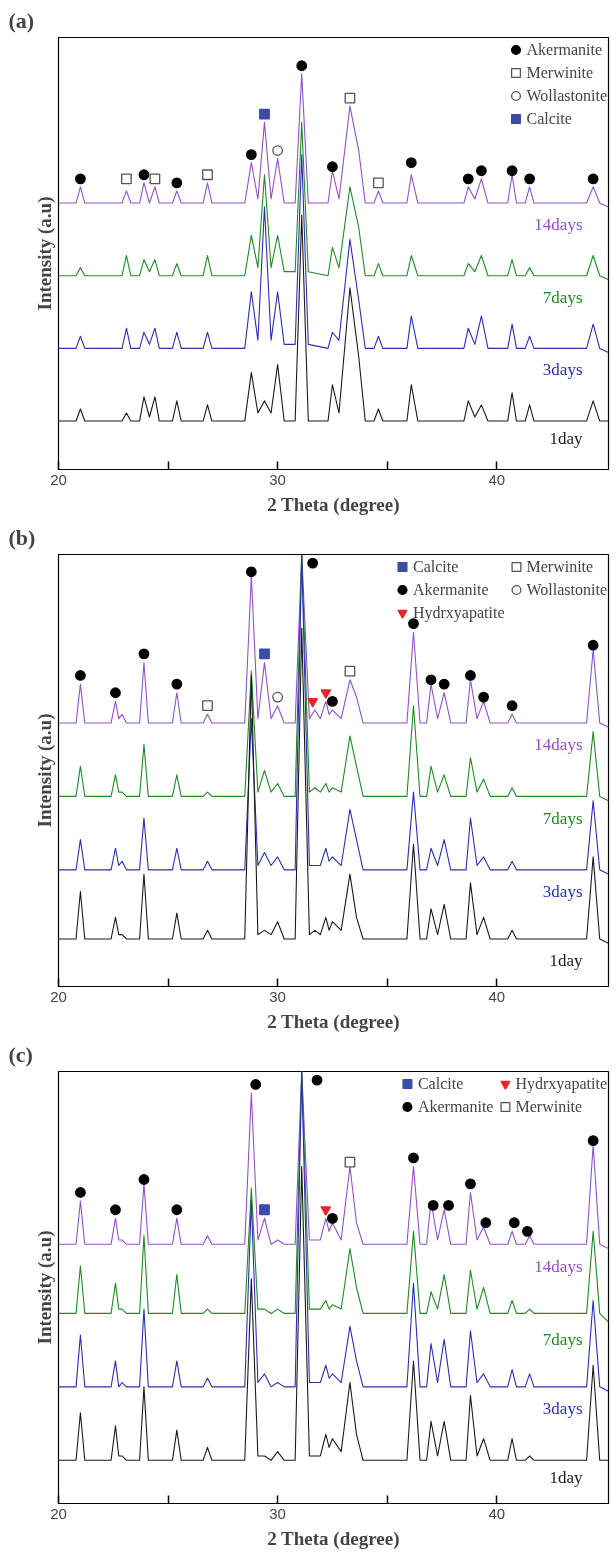 The image size is (616, 1552). Describe the element at coordinates (22, 537) in the screenshot. I see `chart-title: (b)` at that location.